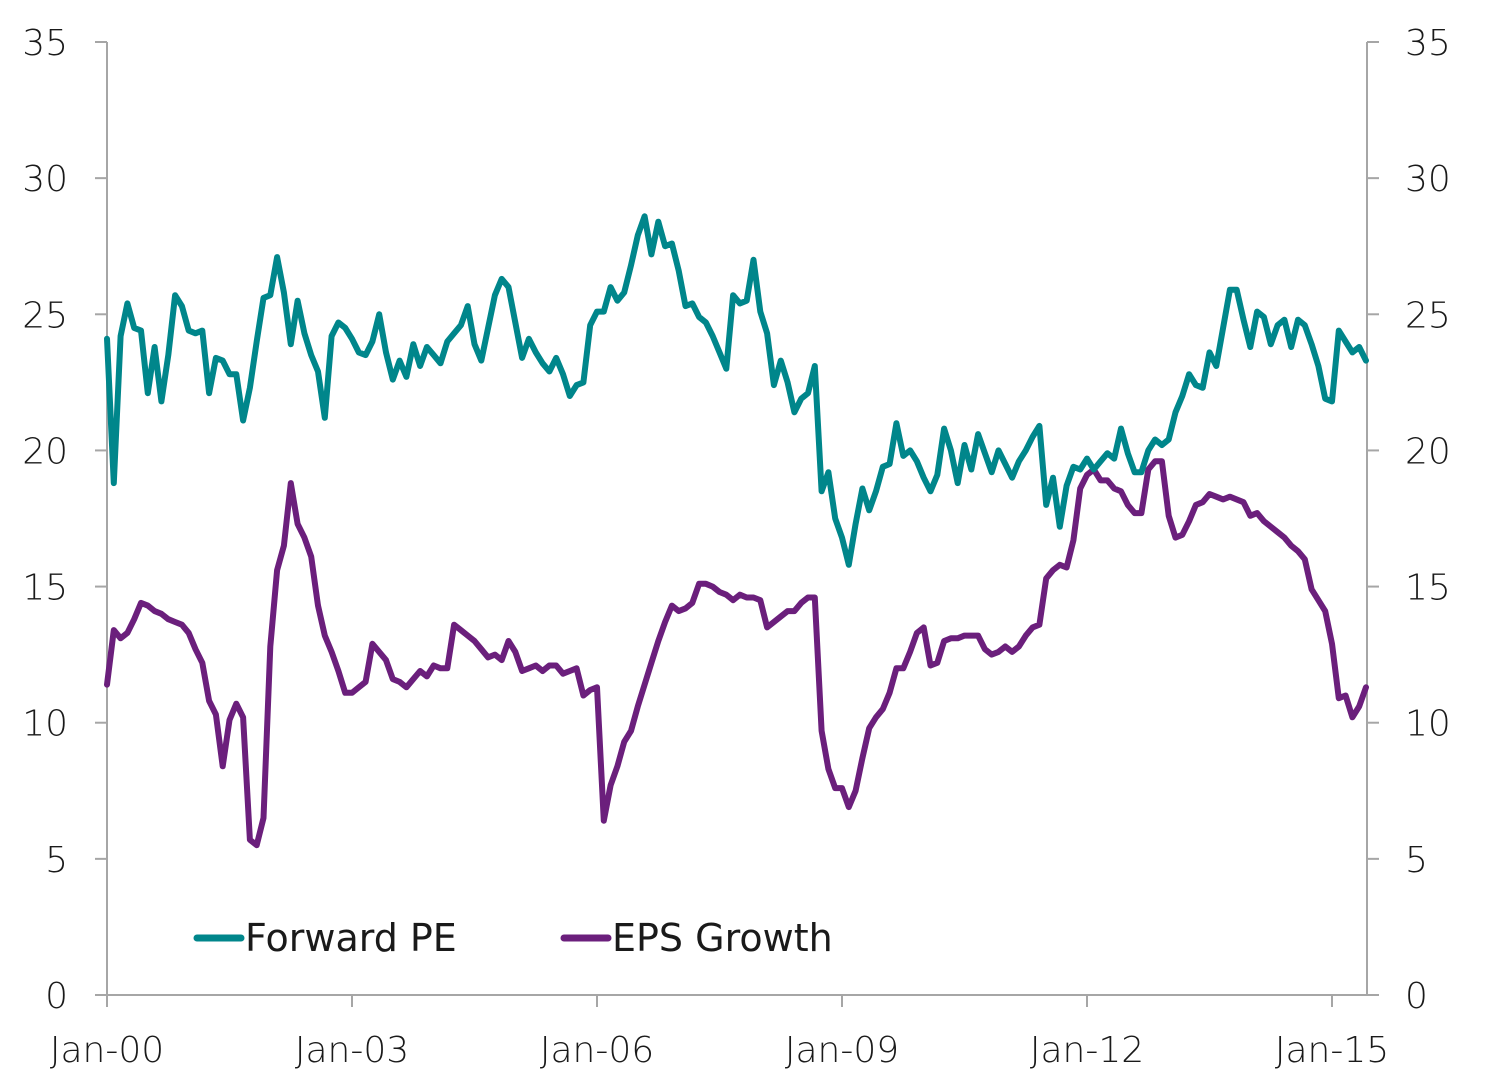 Image resolution: width=1496 pixels, height=1092 pixels. I want to click on x-tick-label: Jan-00, so click(107, 1050).